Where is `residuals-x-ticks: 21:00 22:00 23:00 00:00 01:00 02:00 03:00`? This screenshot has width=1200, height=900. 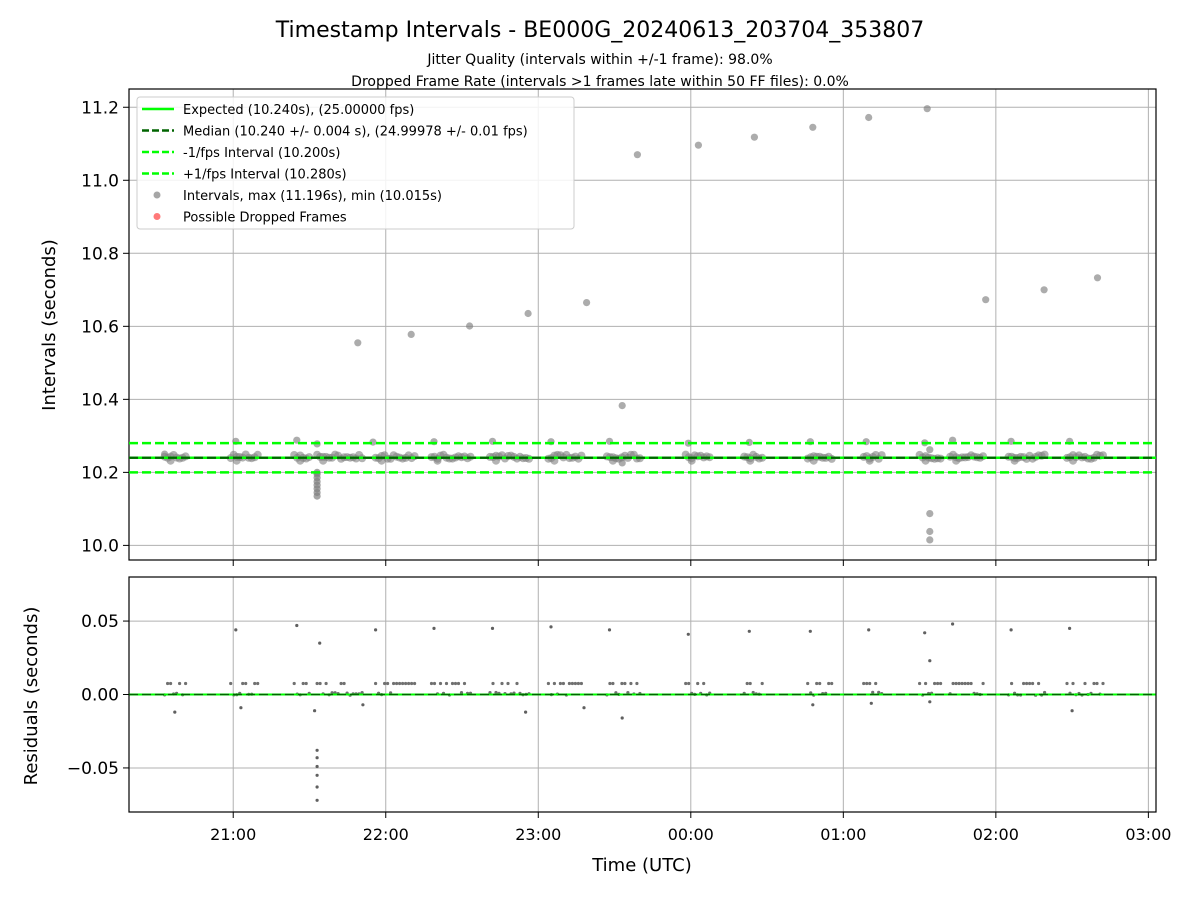
residuals-x-ticks: 21:00 22:00 23:00 00:00 01:00 02:00 03:00 is located at coordinates (690, 828).